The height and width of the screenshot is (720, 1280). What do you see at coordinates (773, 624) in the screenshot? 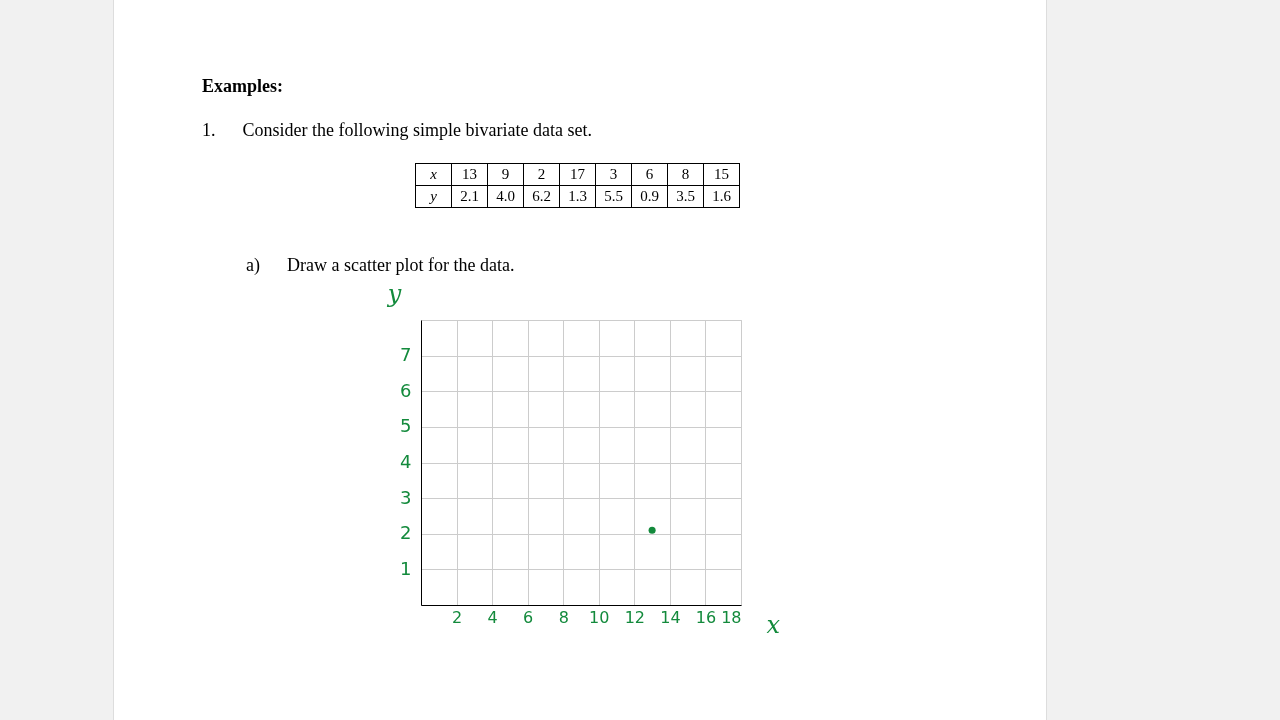
I see `x-axis-title: x` at bounding box center [773, 624].